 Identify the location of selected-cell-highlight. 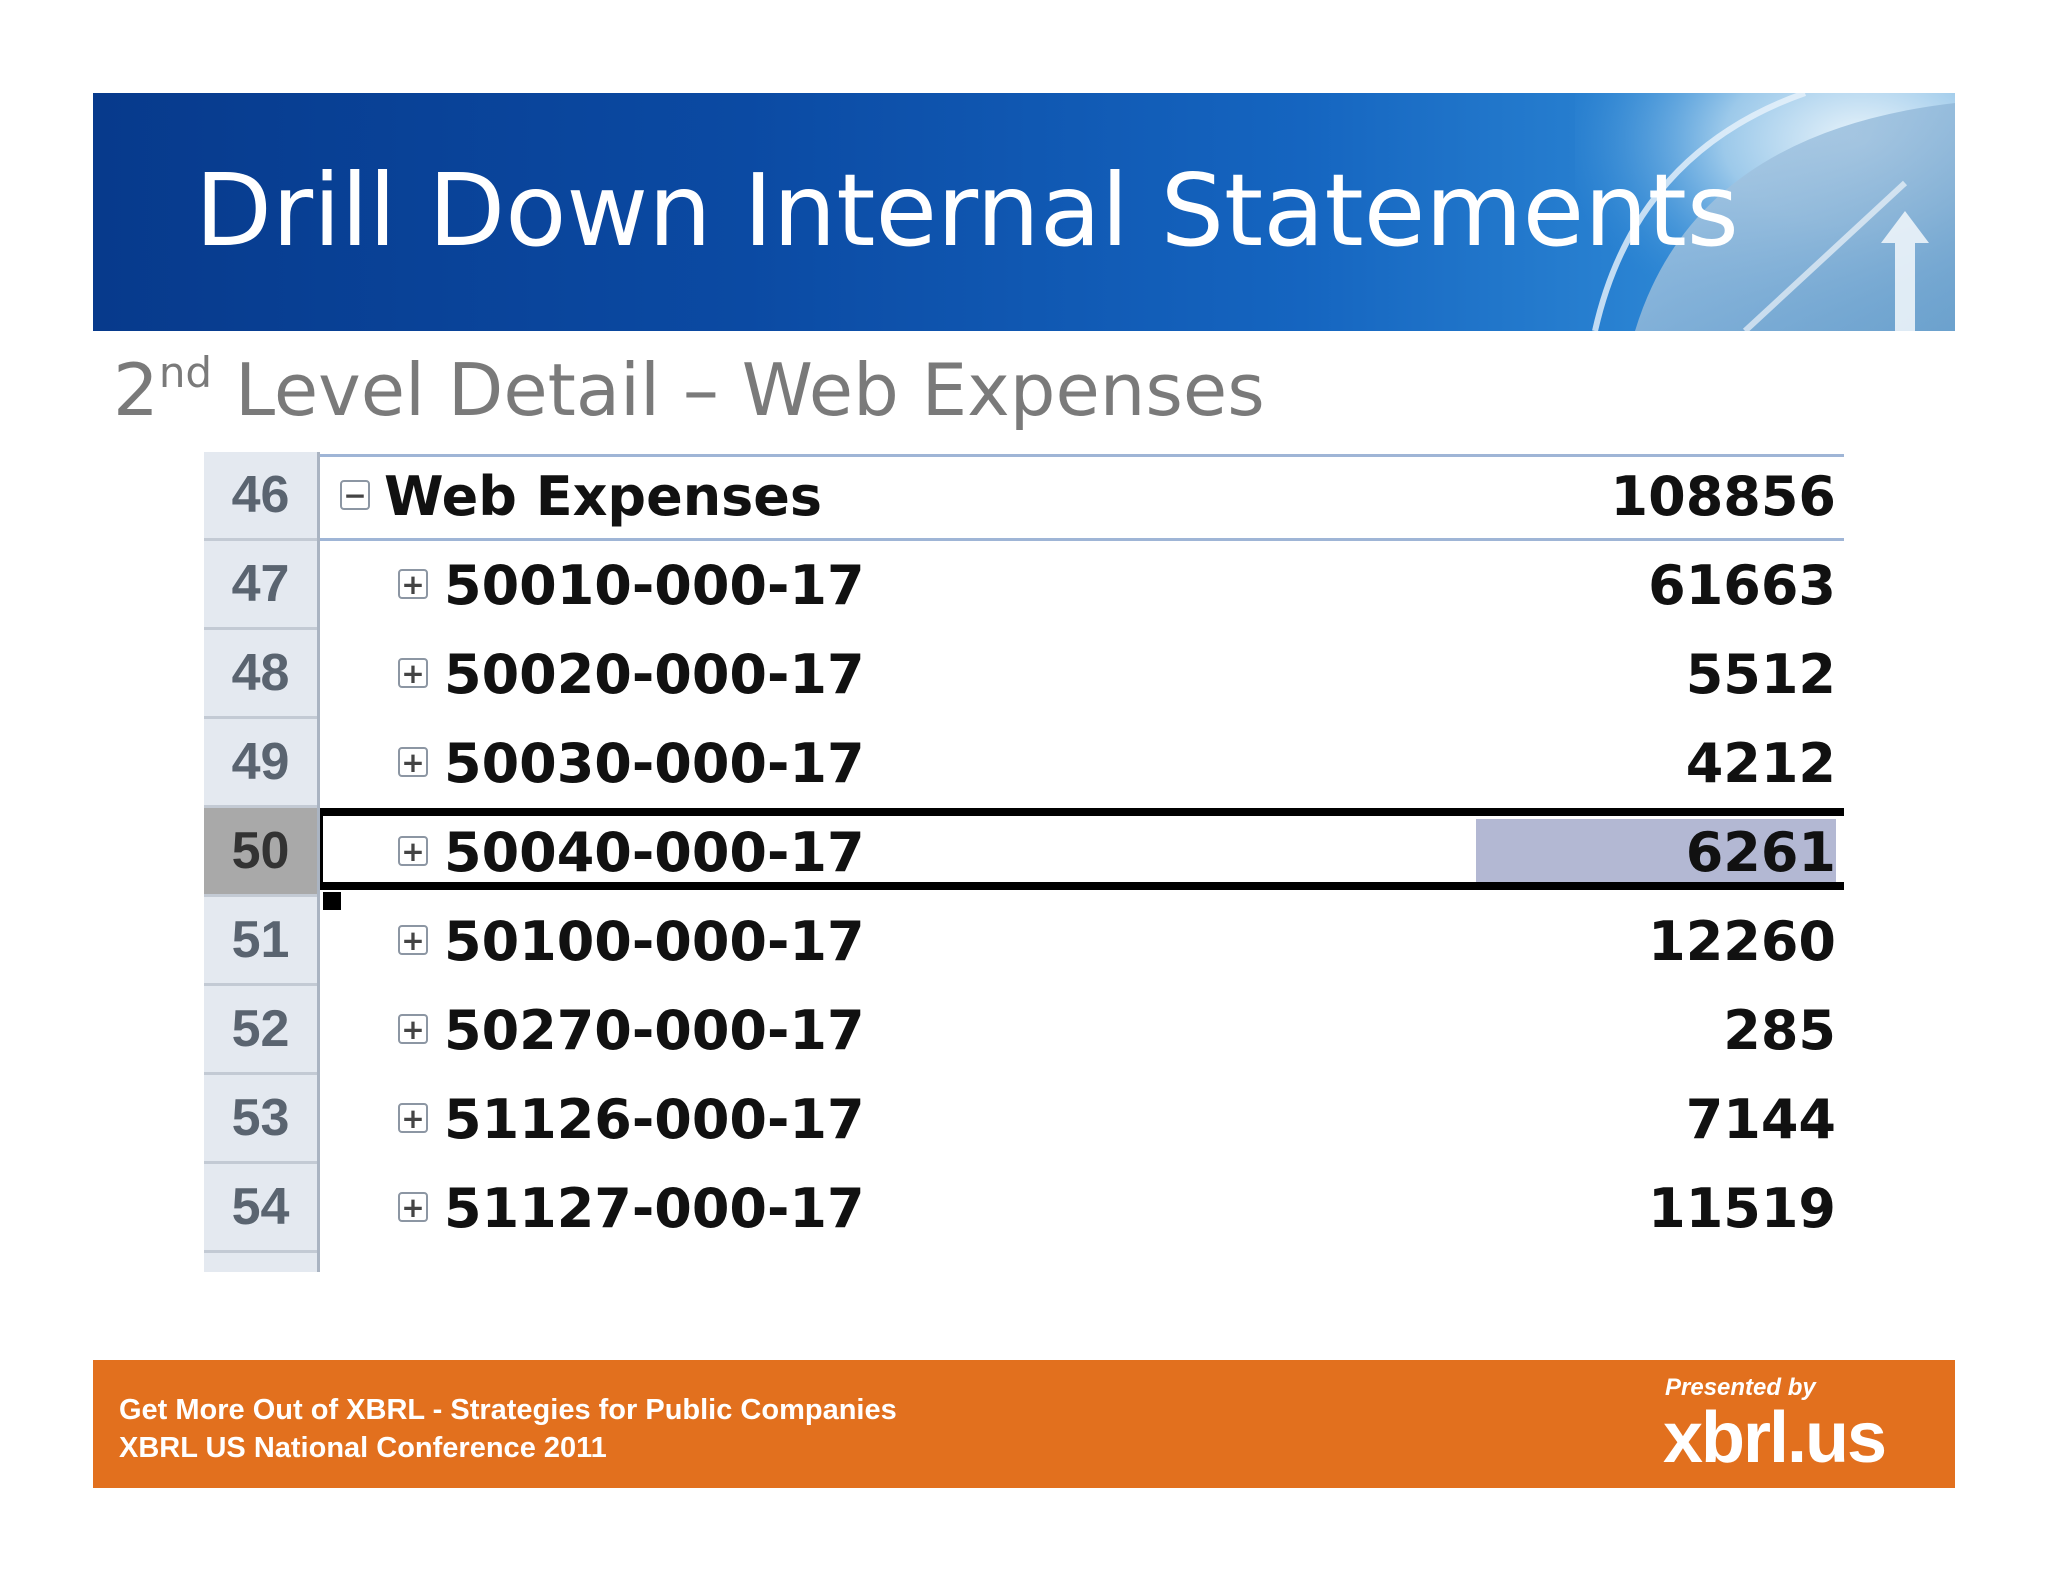
(1656, 854).